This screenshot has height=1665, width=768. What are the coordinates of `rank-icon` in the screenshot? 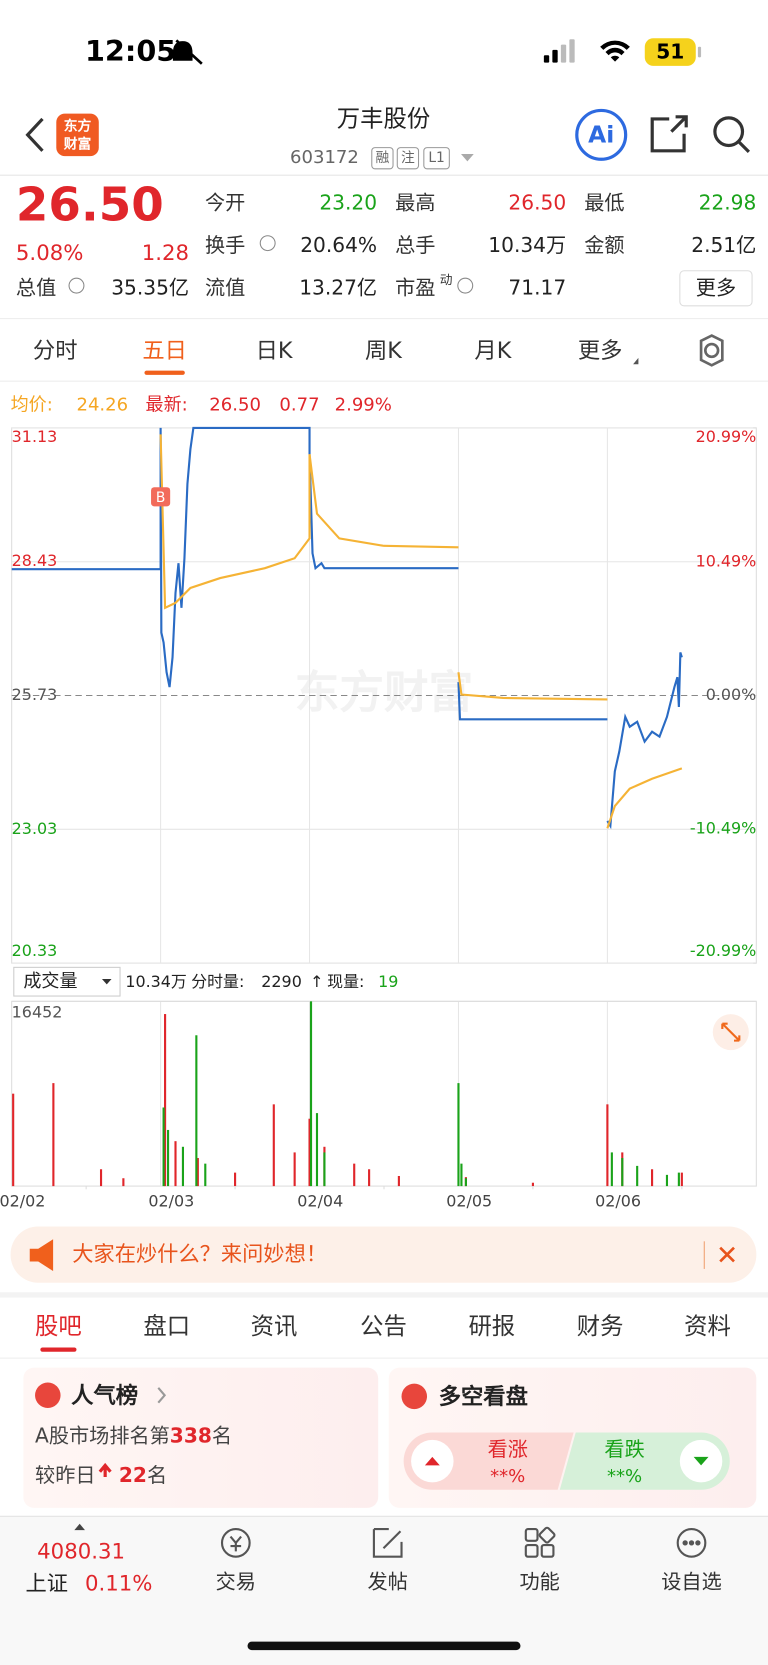 It's located at (48, 1395).